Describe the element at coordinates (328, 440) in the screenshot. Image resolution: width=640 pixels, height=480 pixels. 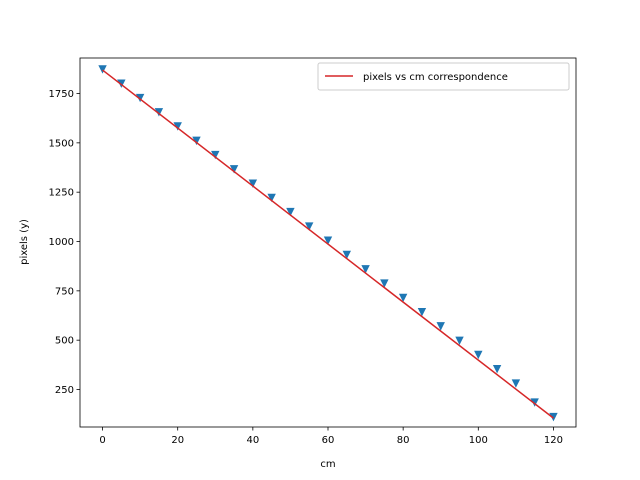
I see `x-tick-label: 60` at that location.